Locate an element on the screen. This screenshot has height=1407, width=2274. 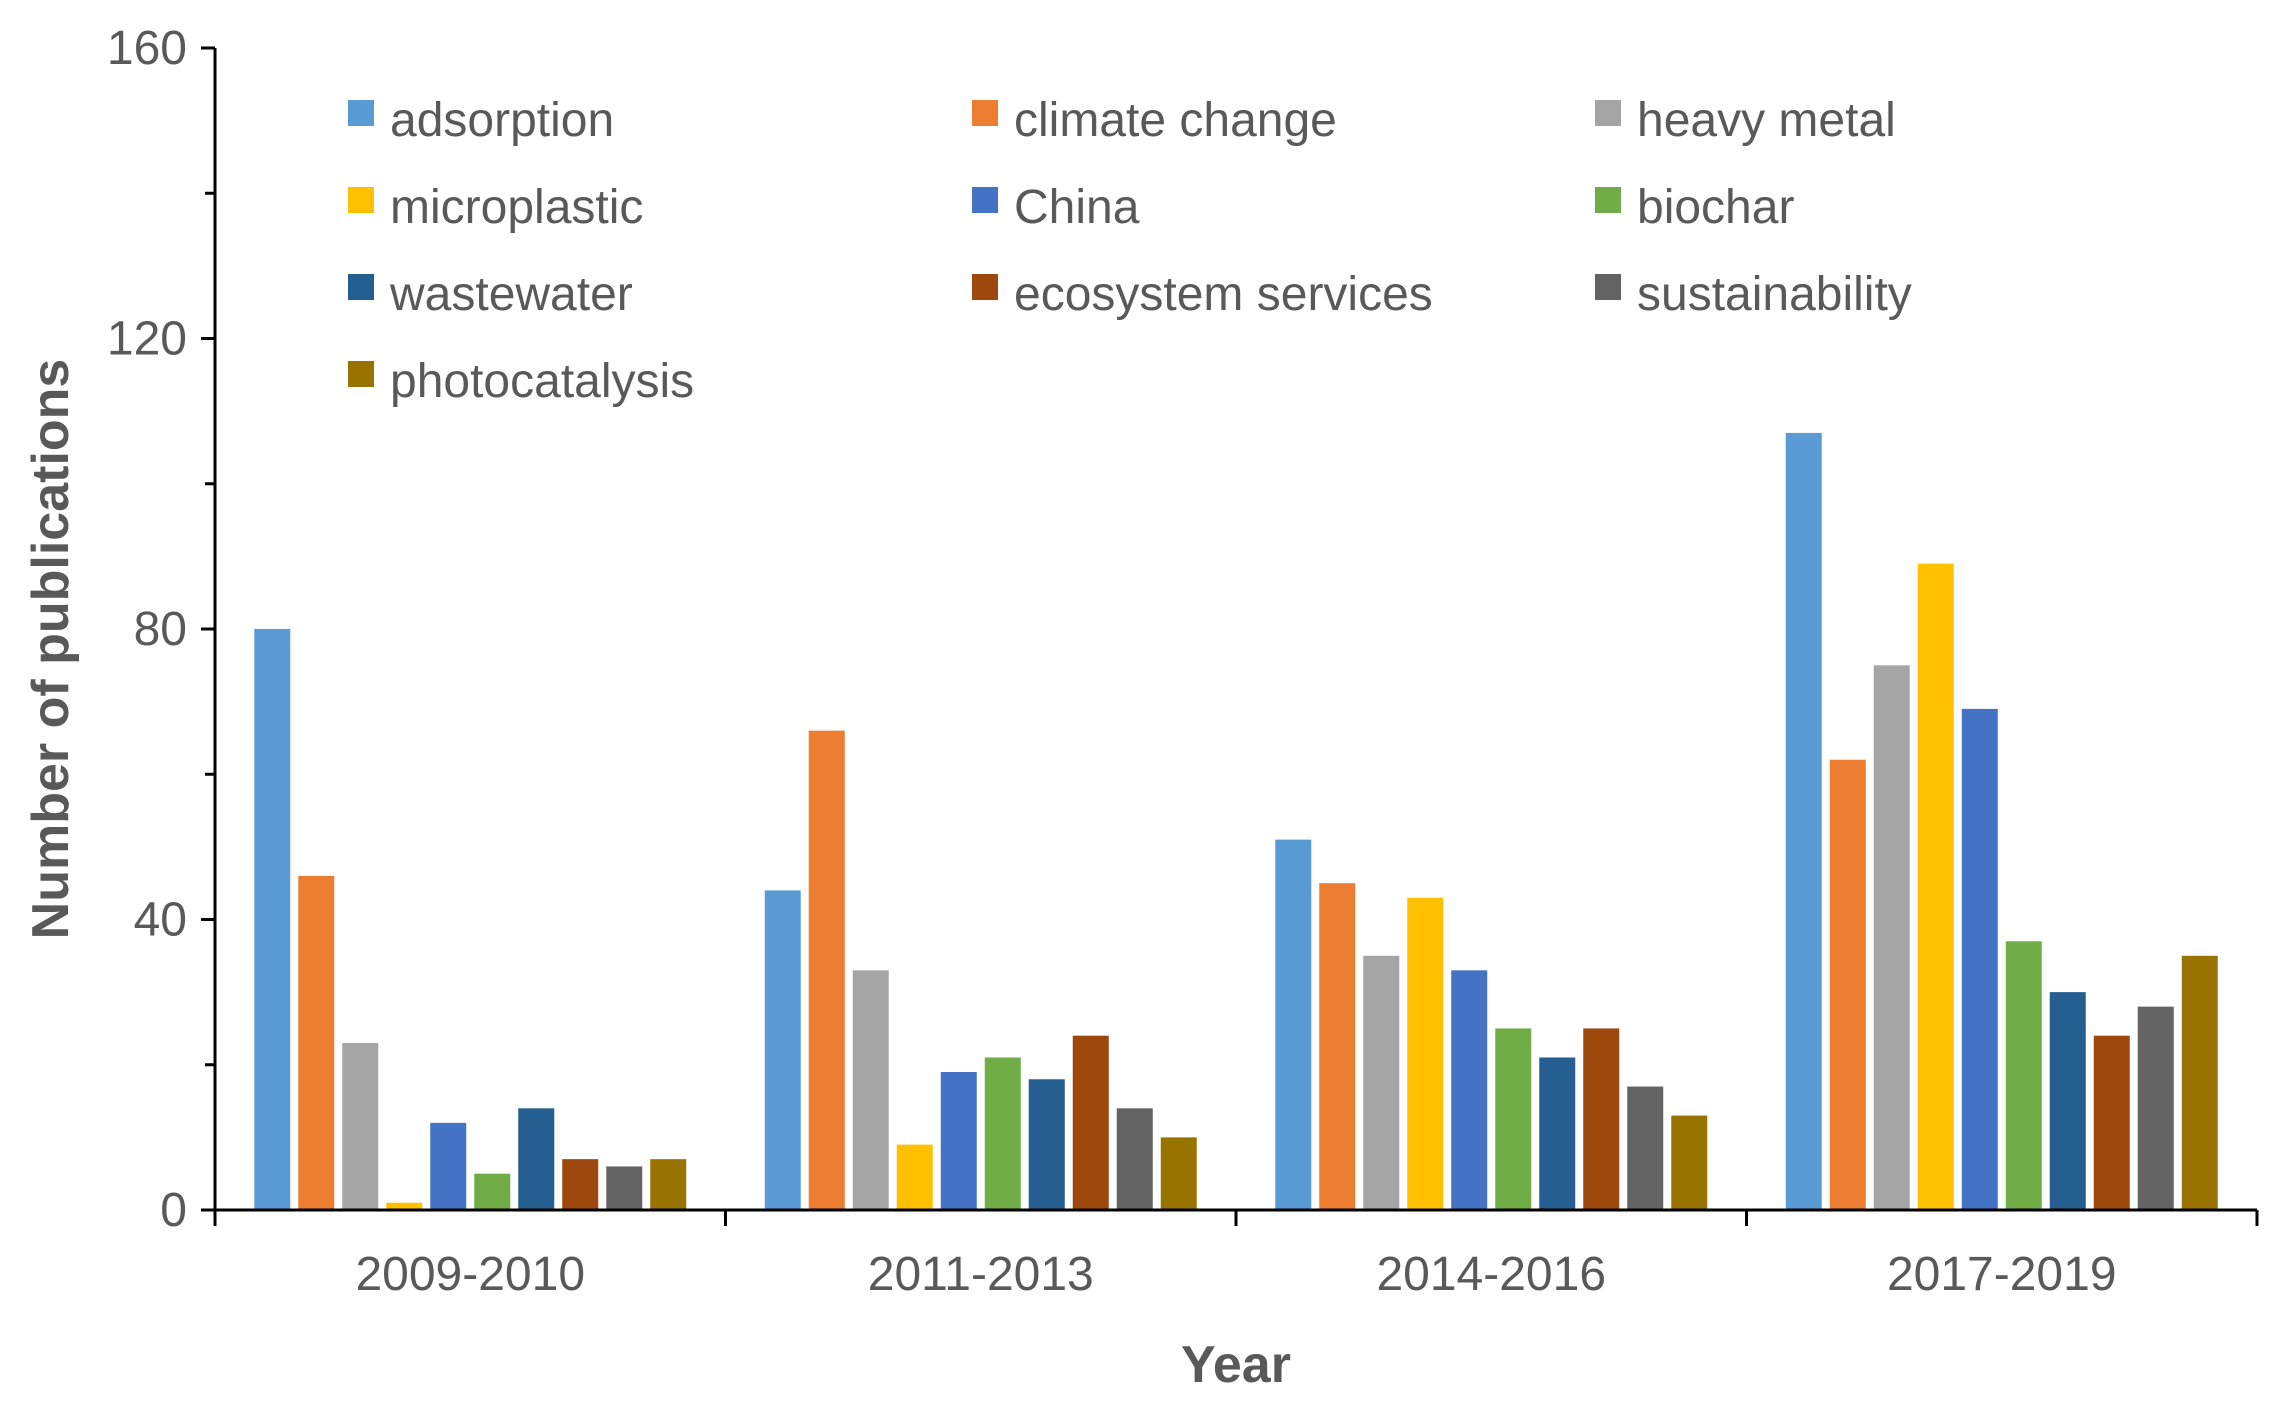
x-ticks-group: 2009-2010 2011-2013 2014-2016 2017-2019 is located at coordinates (1236, 1255).